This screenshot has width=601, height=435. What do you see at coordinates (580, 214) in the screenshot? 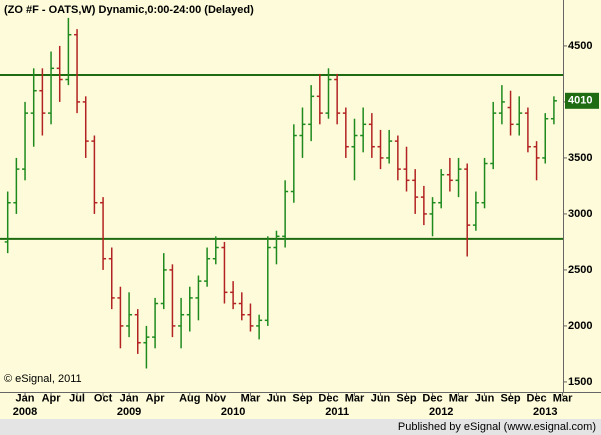
I see `y-tick-label: 3000` at bounding box center [580, 214].